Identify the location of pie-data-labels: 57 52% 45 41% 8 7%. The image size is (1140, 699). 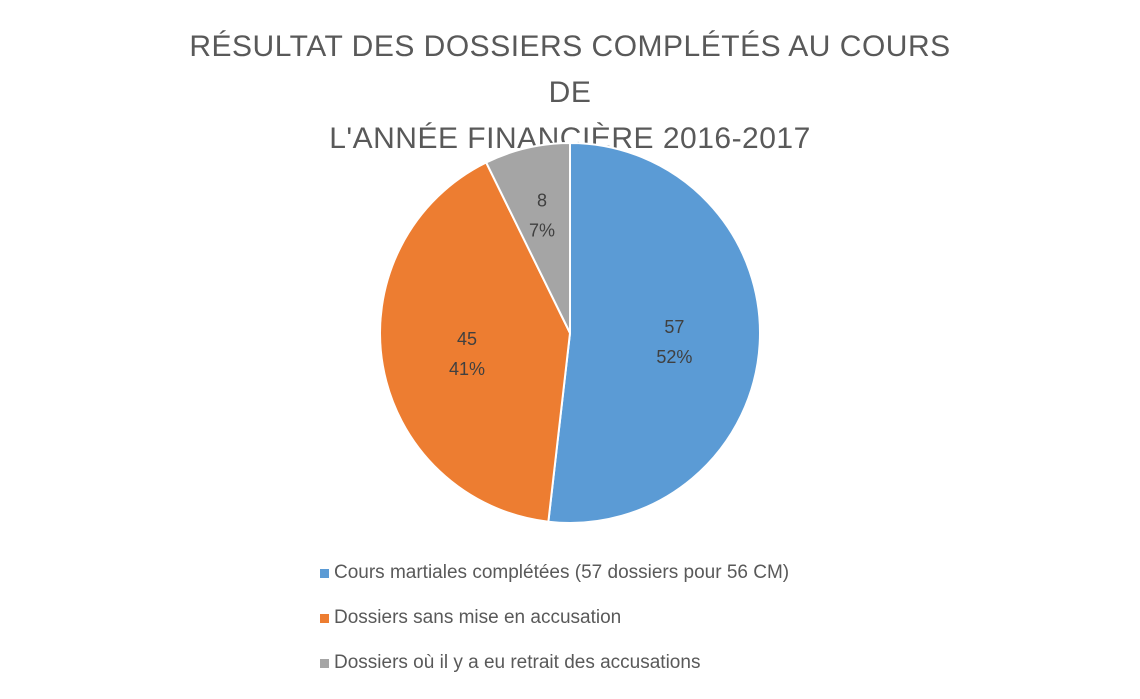
(570, 285).